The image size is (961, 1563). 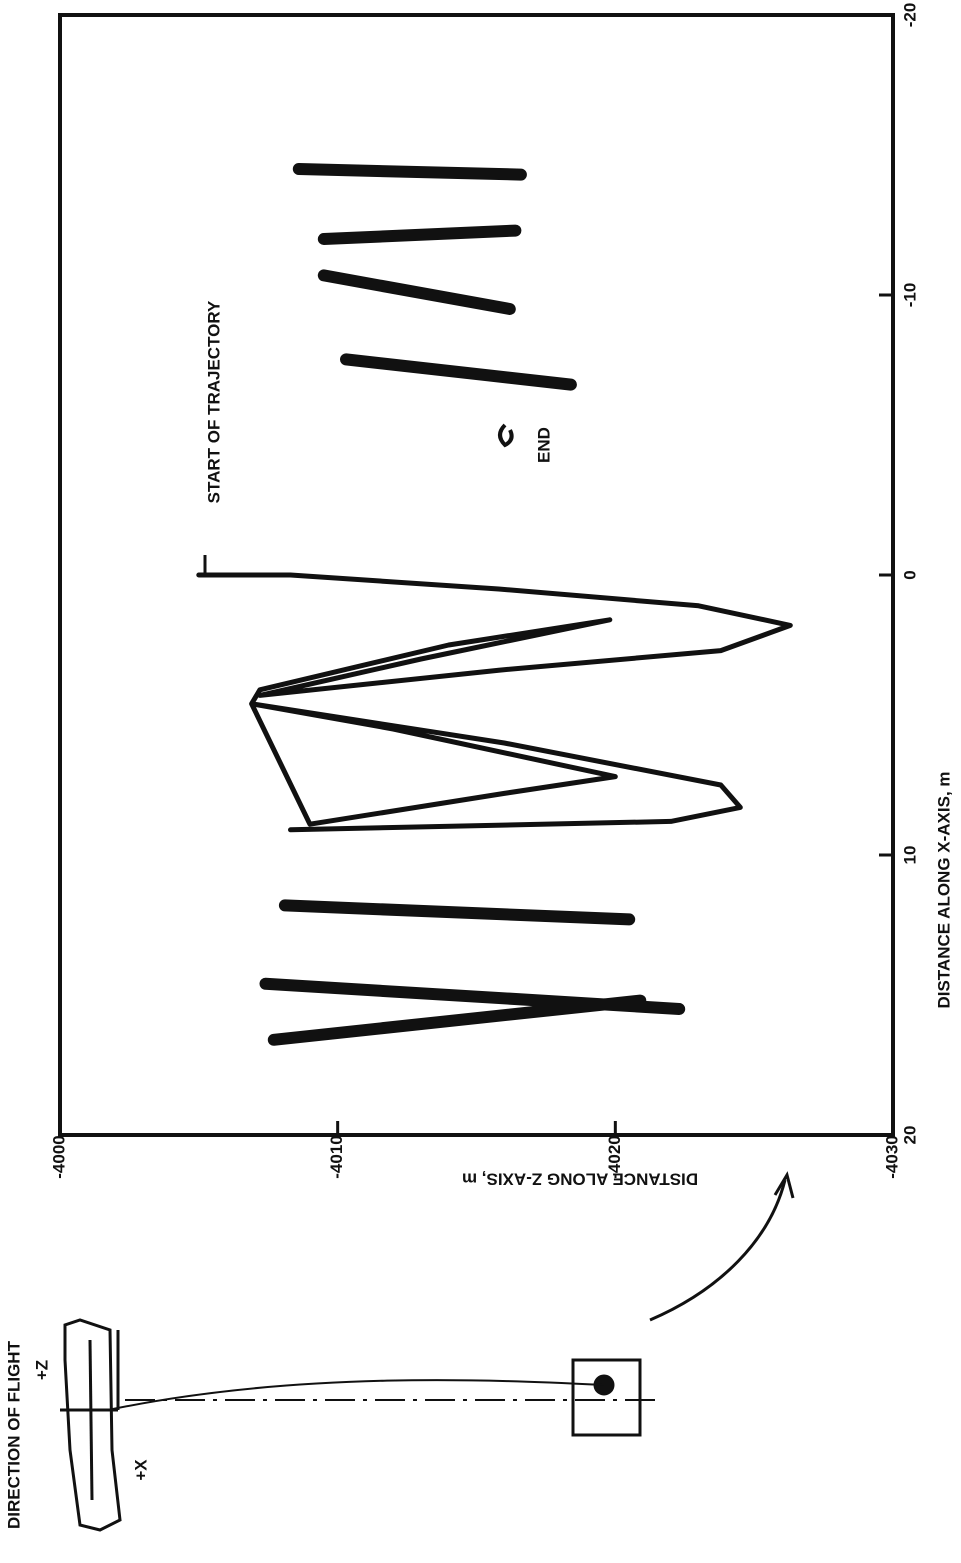 I want to click on curve-arrow, so click(x=718, y=1250).